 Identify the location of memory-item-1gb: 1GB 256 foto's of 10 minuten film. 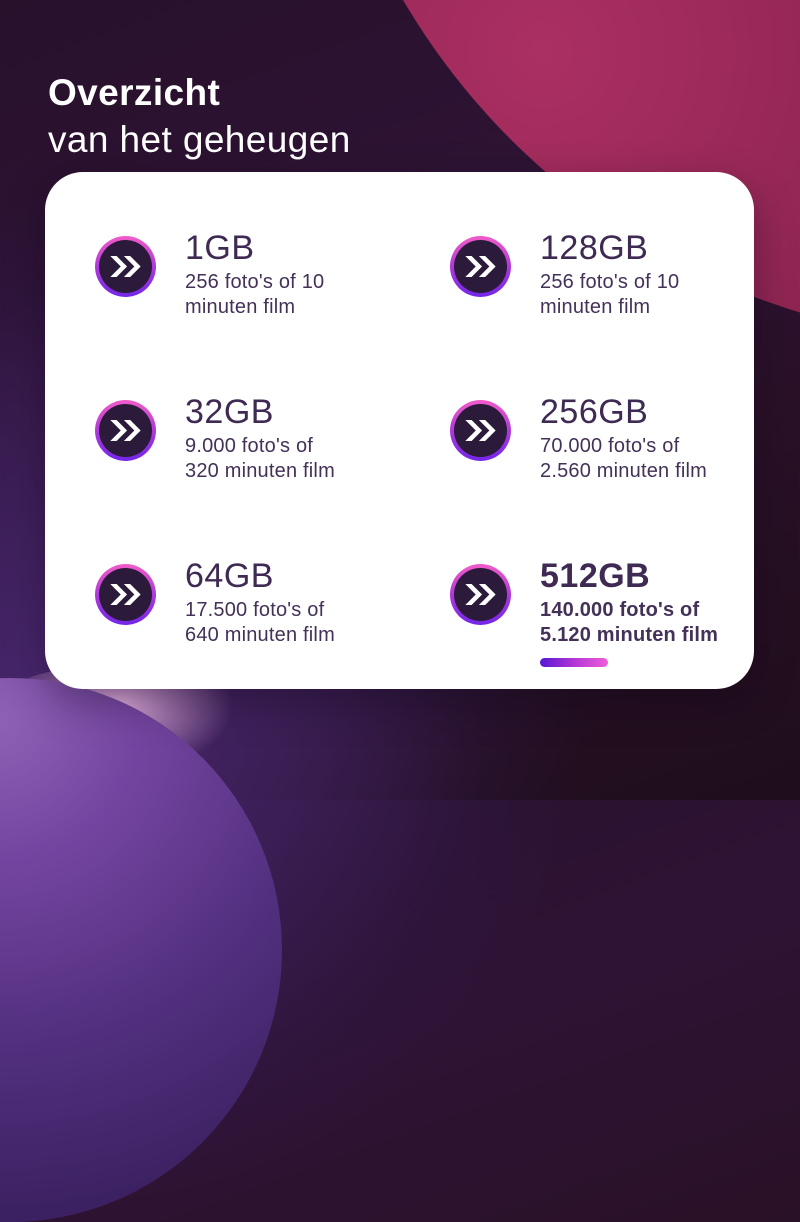
(272, 310).